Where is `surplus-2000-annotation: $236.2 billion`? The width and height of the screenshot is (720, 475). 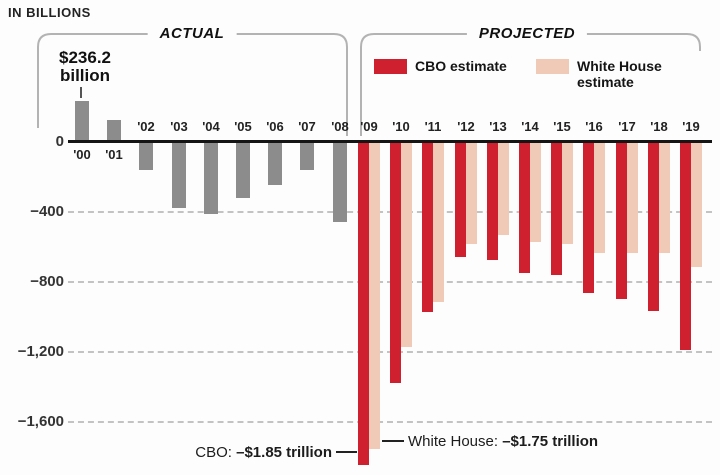 surplus-2000-annotation: $236.2 billion is located at coordinates (85, 67).